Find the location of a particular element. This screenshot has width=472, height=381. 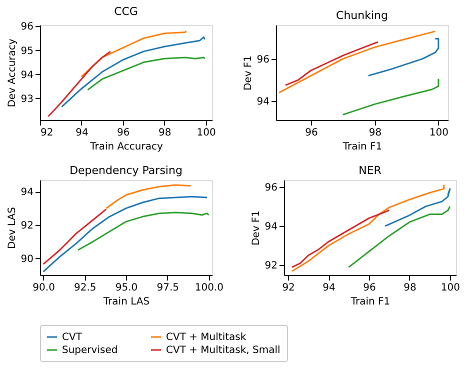

legend-label: CVT + Multitask, Small is located at coordinates (223, 350).